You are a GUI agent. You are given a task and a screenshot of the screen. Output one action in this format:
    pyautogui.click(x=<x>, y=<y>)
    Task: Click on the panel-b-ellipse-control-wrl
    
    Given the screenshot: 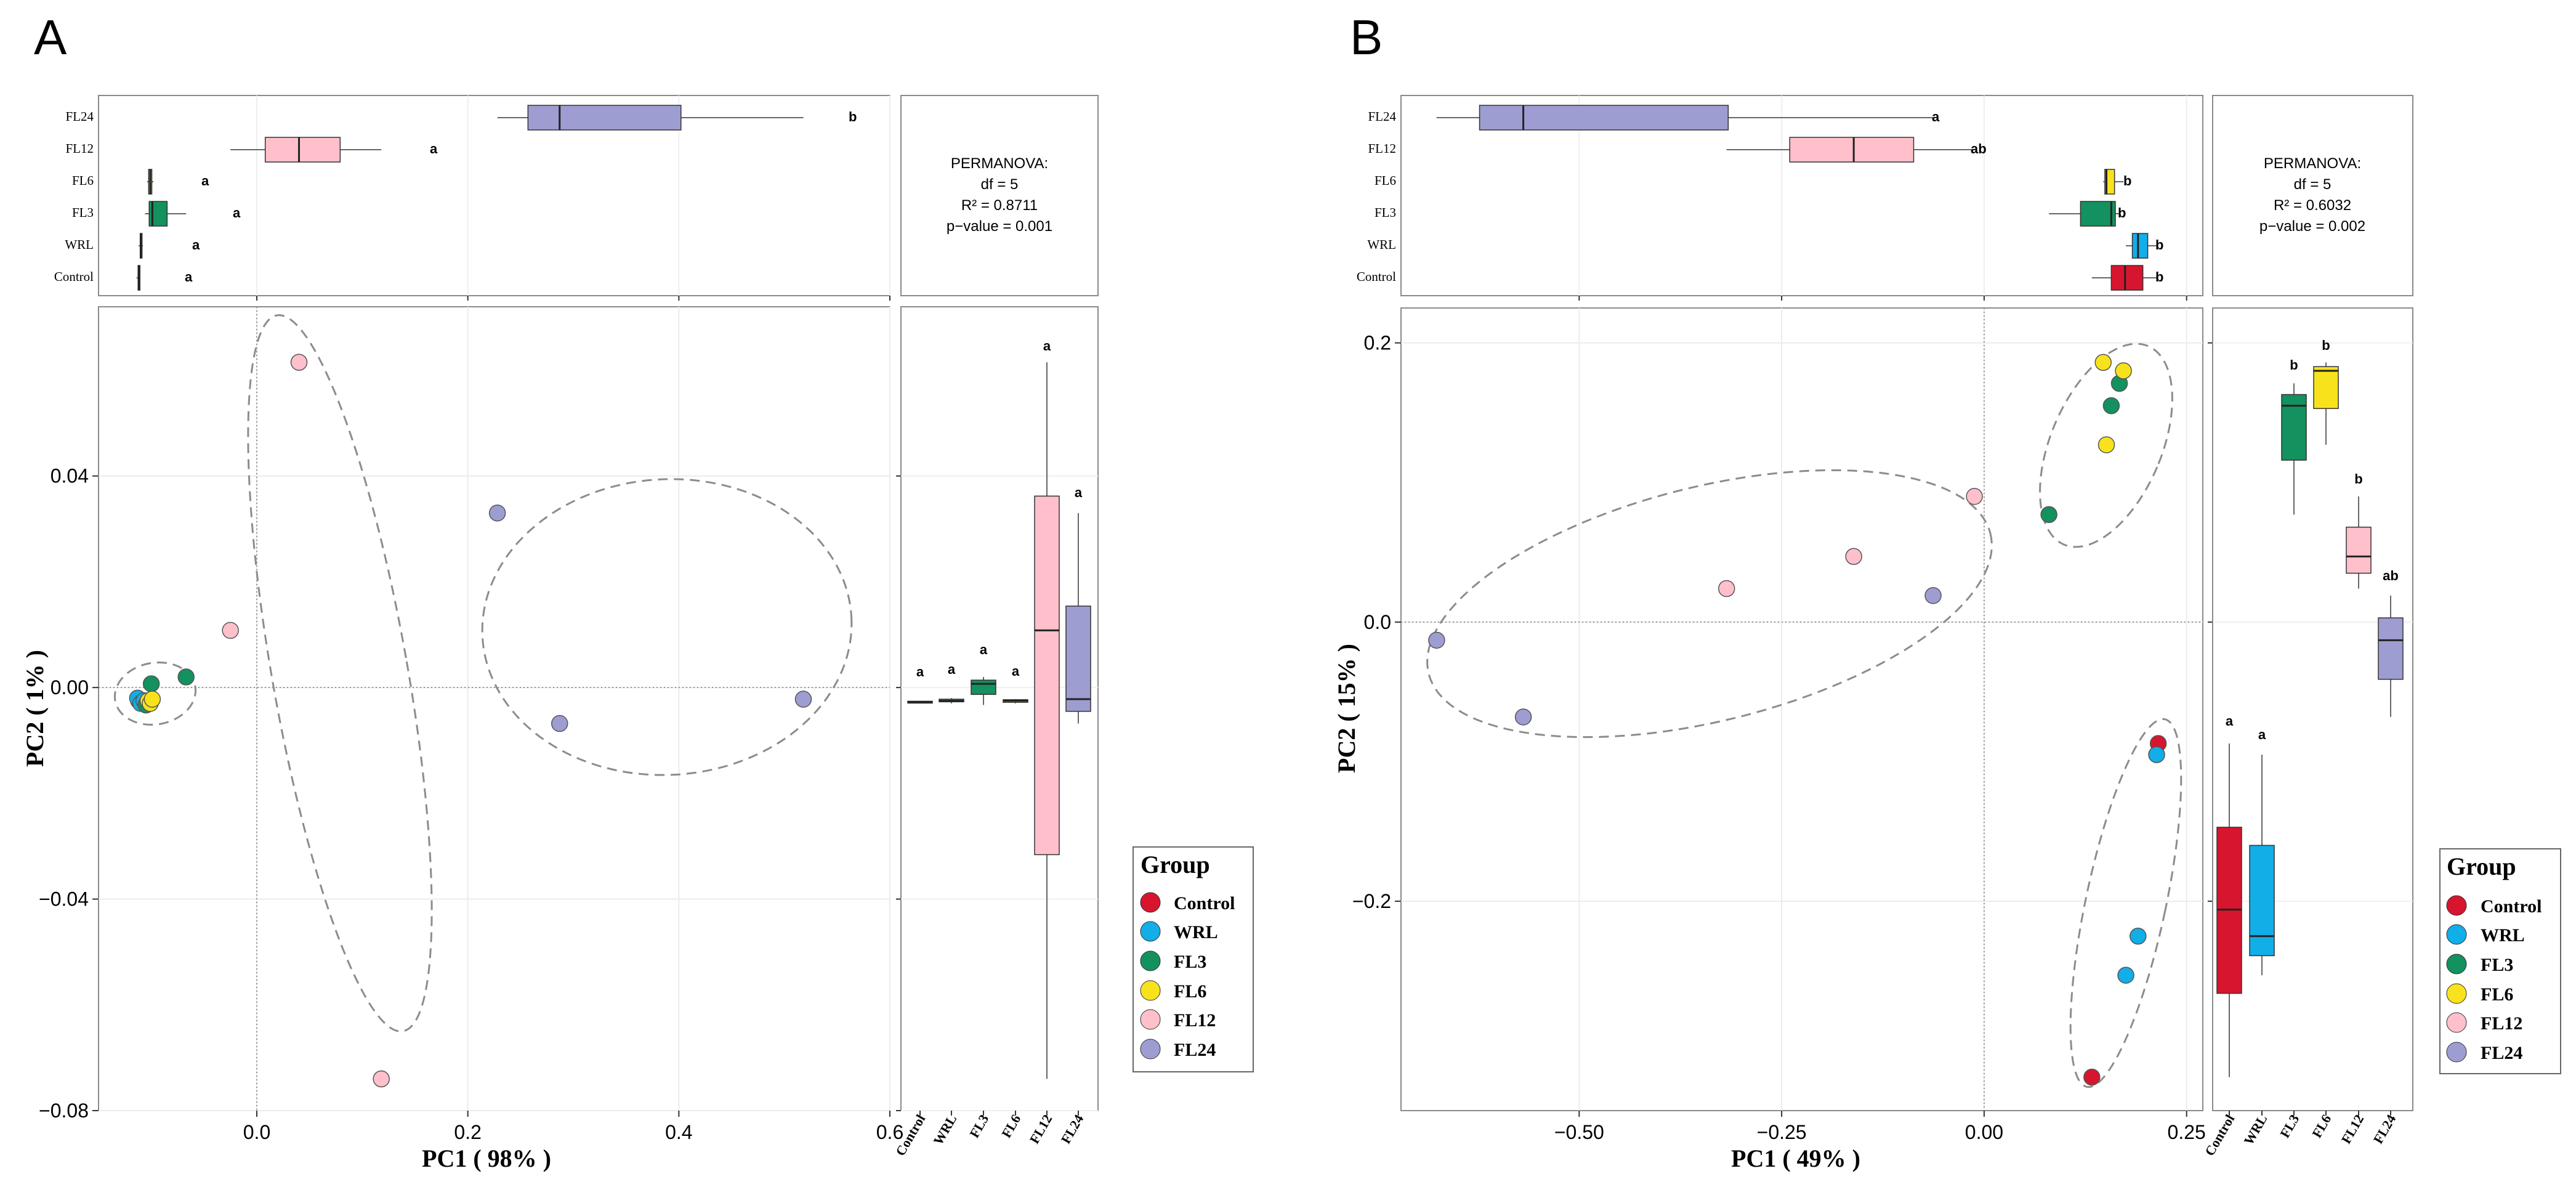 What is the action you would take?
    pyautogui.click(x=2125, y=903)
    